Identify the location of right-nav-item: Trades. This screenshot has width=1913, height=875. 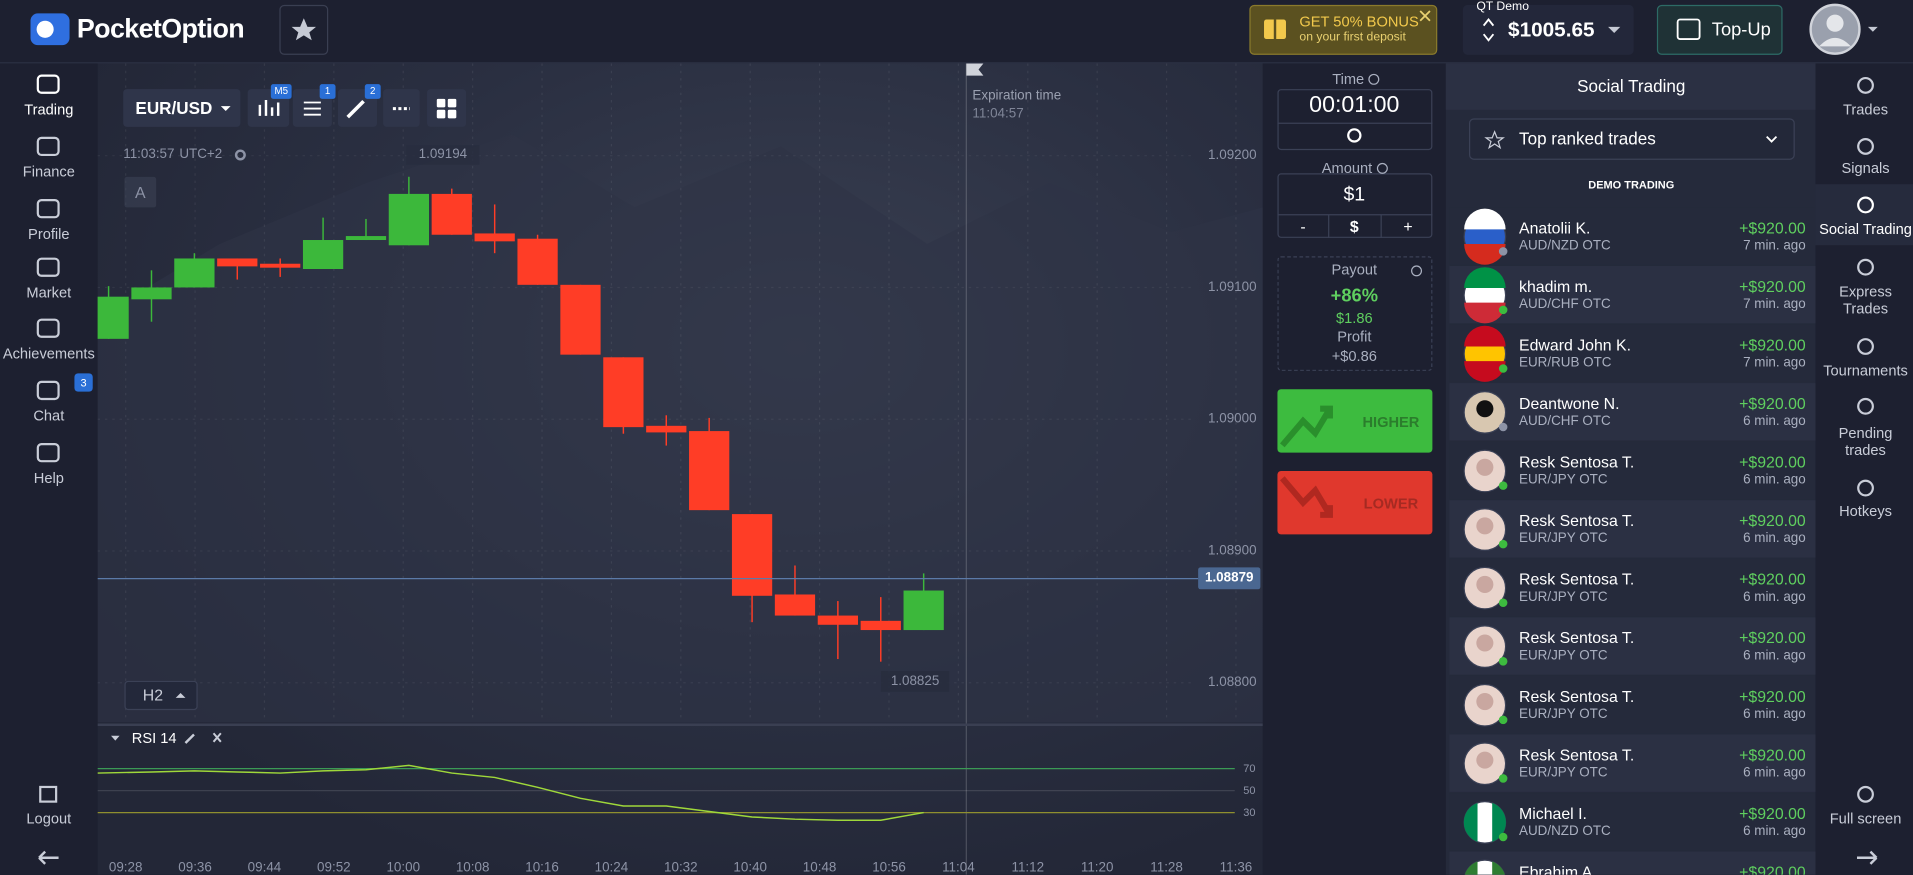
(1866, 110).